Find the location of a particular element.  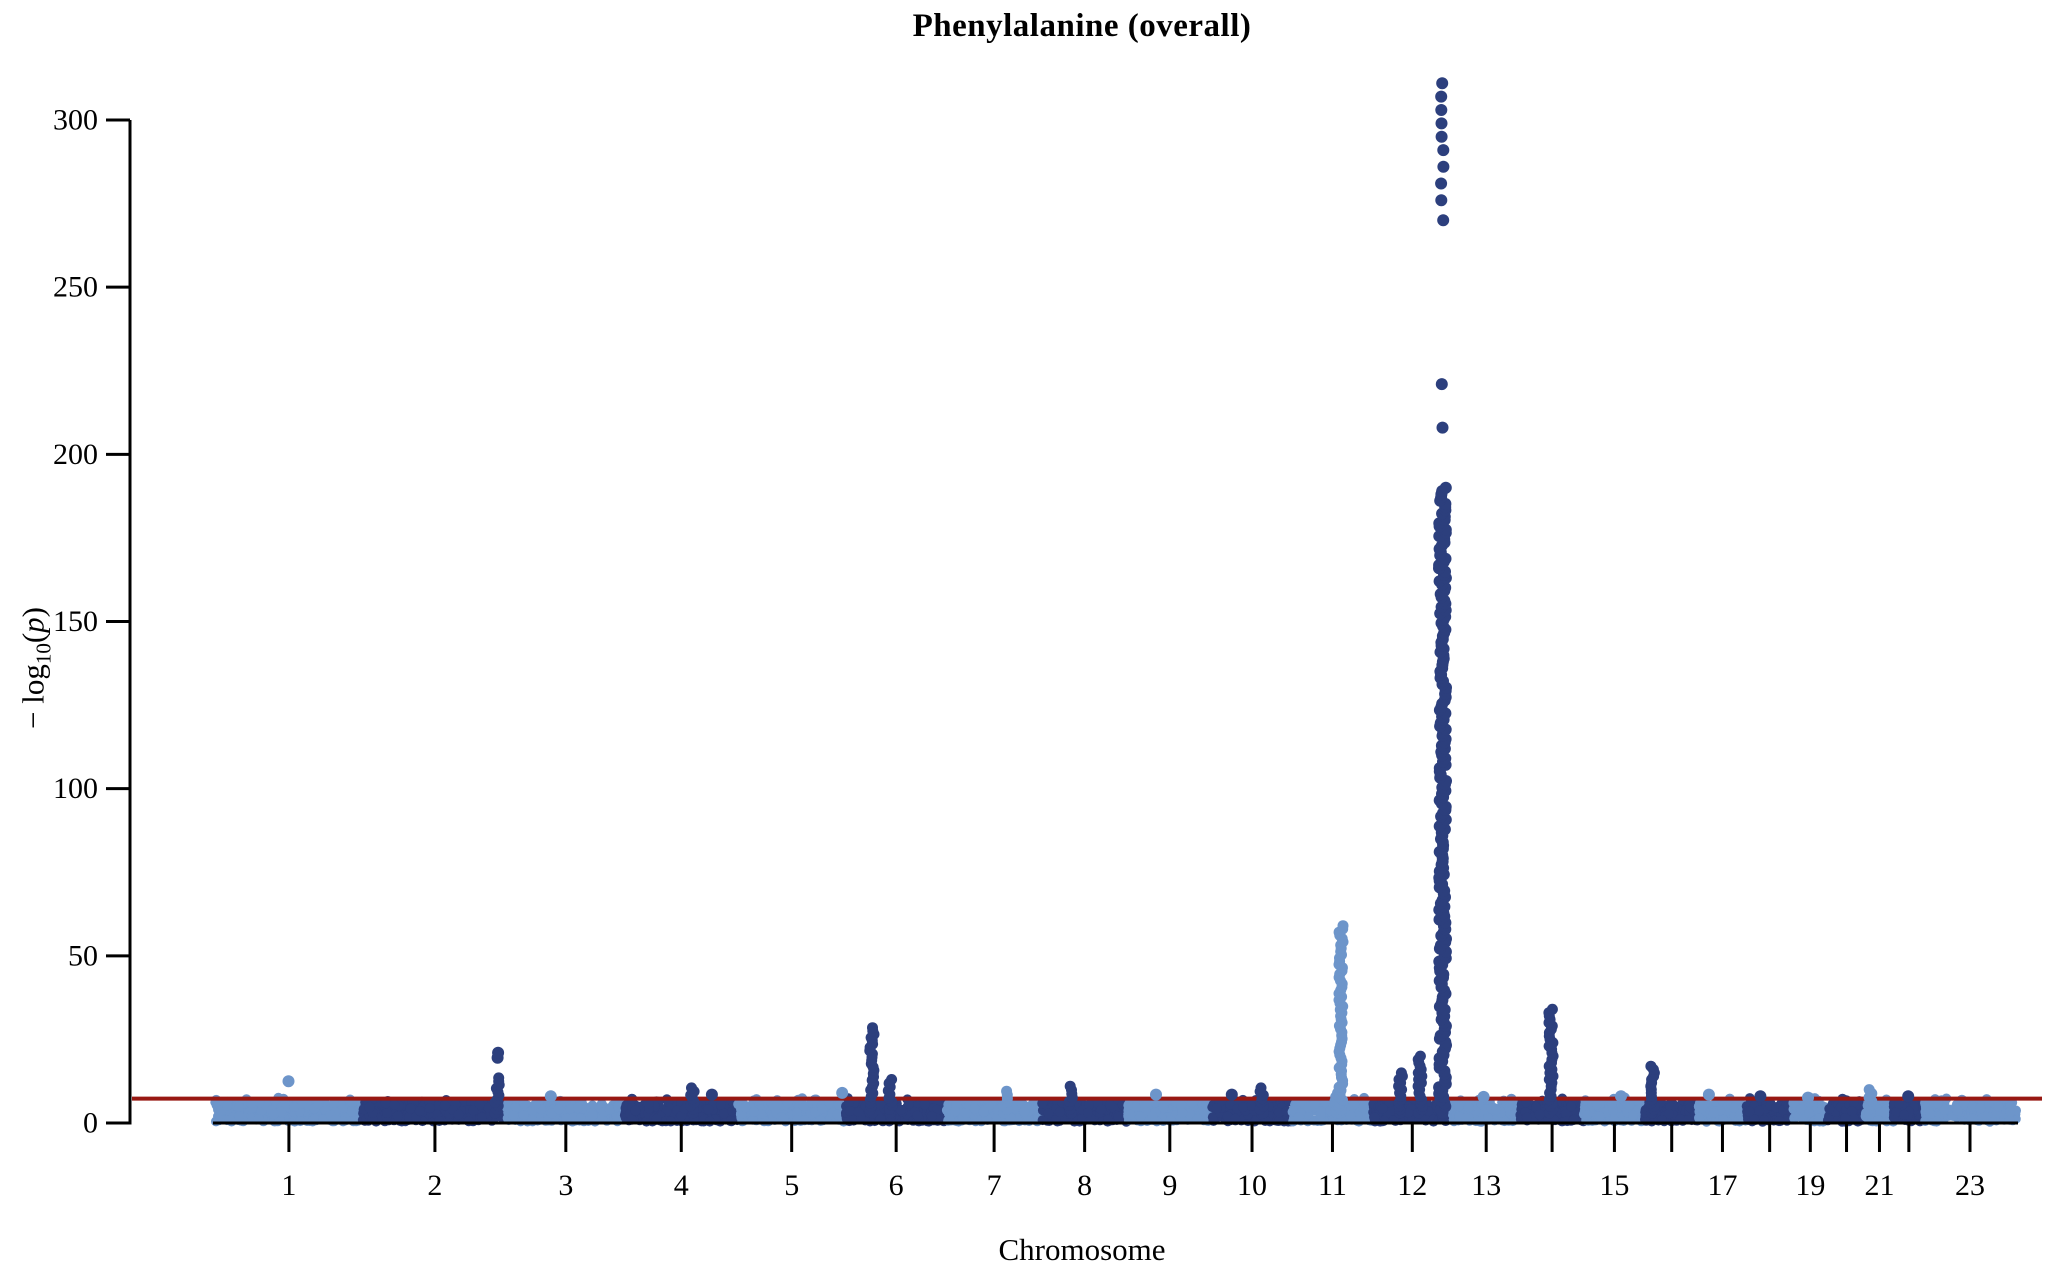

x-tick-label: 12 is located at coordinates (1412, 1185).